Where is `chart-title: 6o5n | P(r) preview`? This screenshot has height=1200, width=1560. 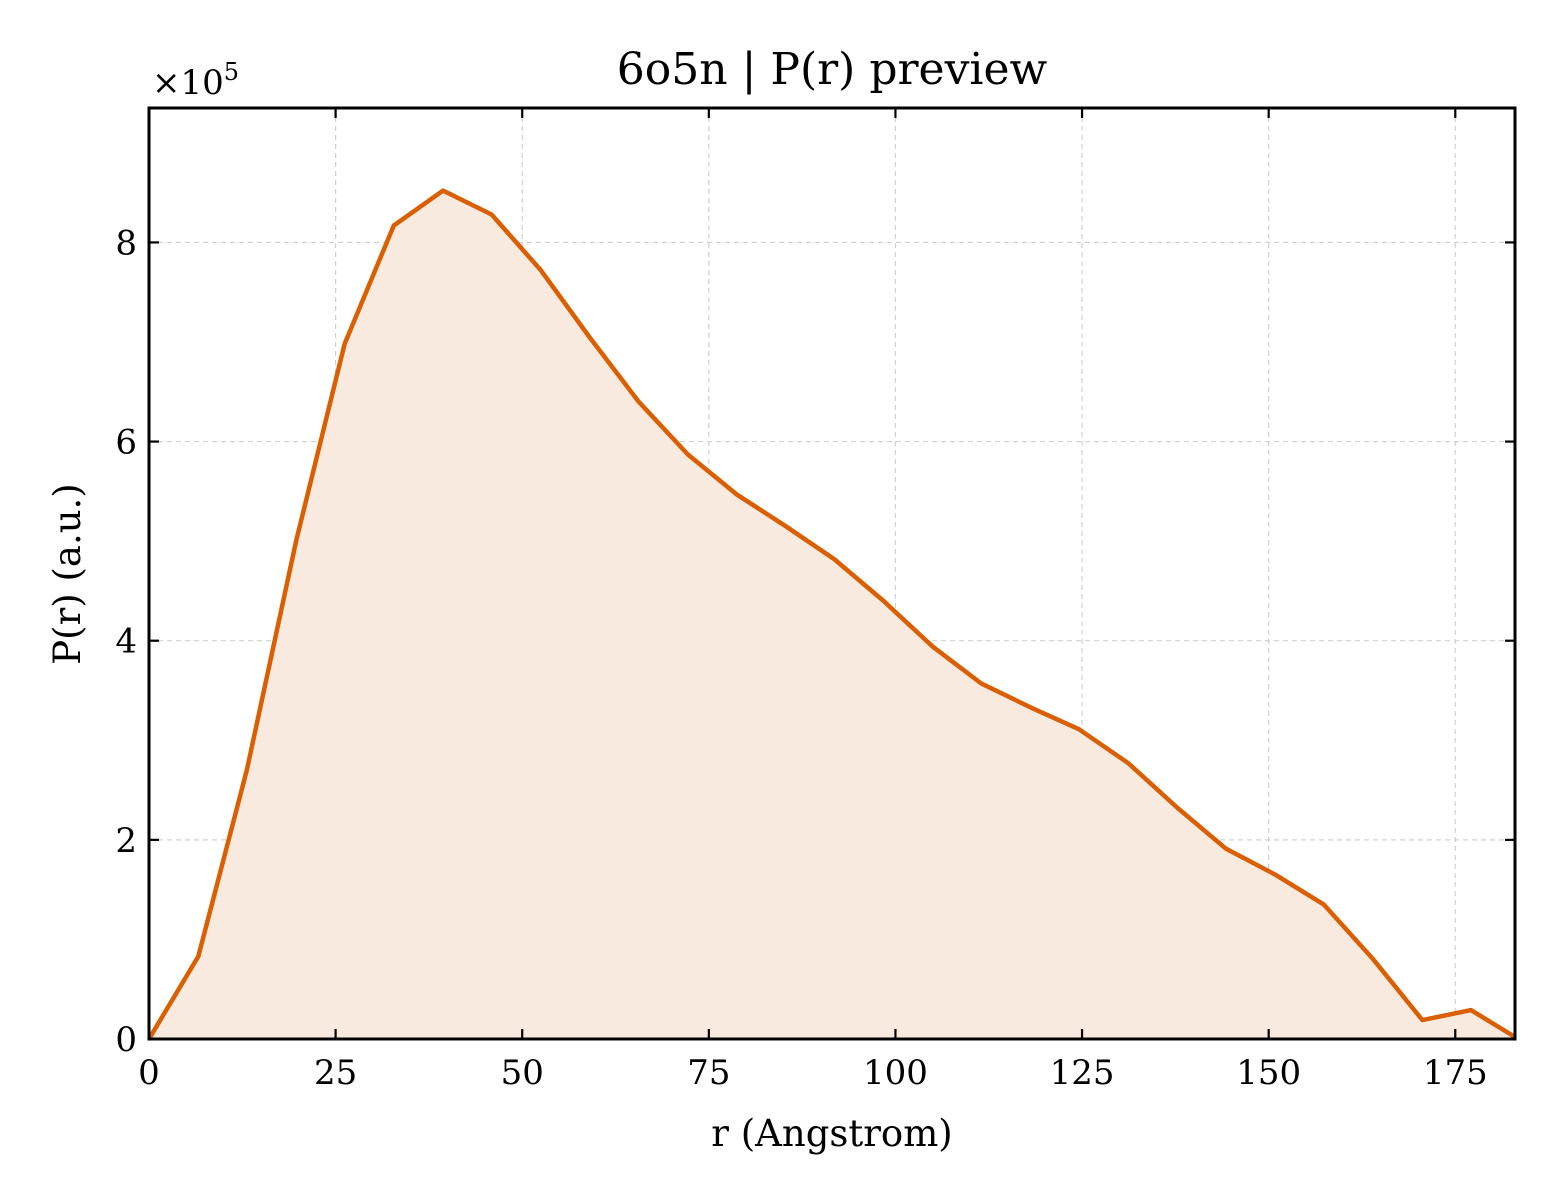
chart-title: 6o5n | P(r) preview is located at coordinates (832, 69).